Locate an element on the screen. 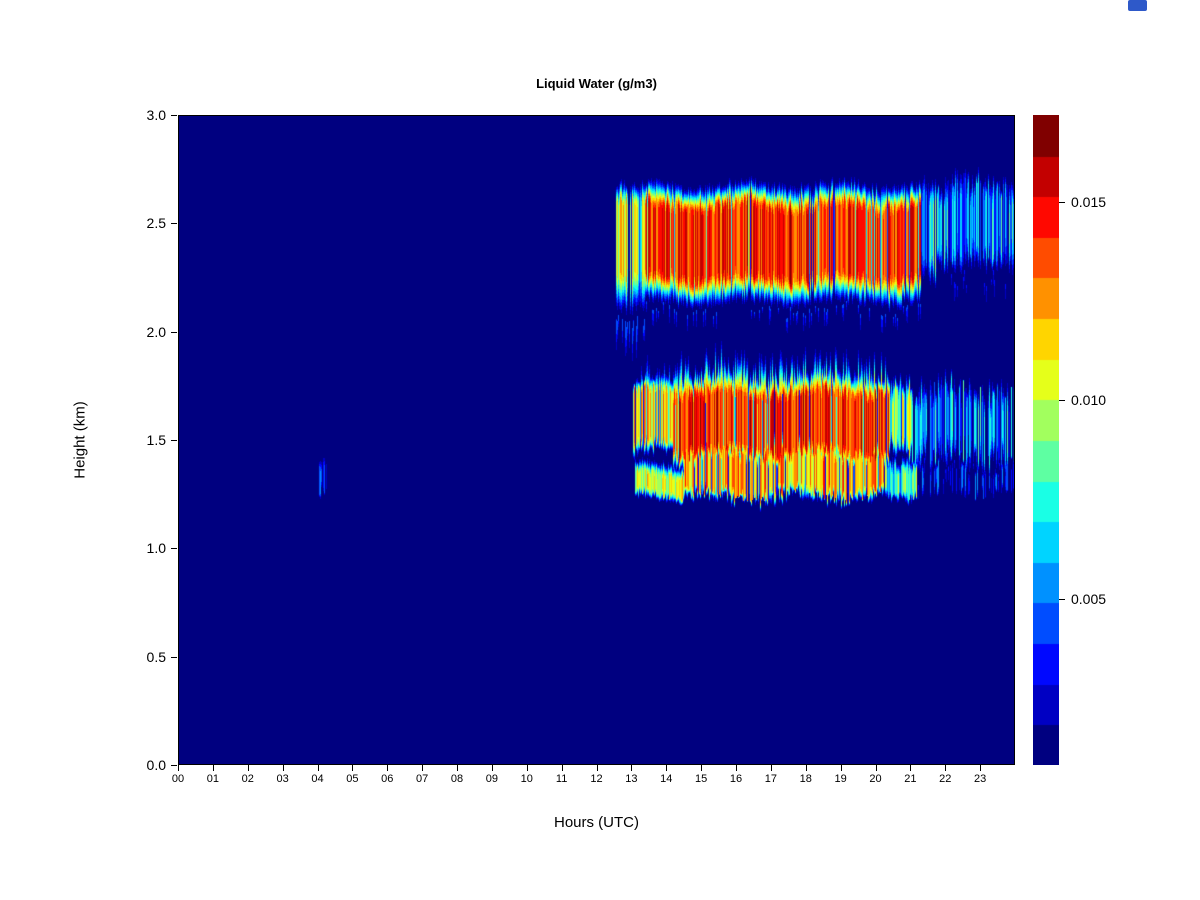 The height and width of the screenshot is (900, 1200). y-axis-label: Height (km) is located at coordinates (80, 440).